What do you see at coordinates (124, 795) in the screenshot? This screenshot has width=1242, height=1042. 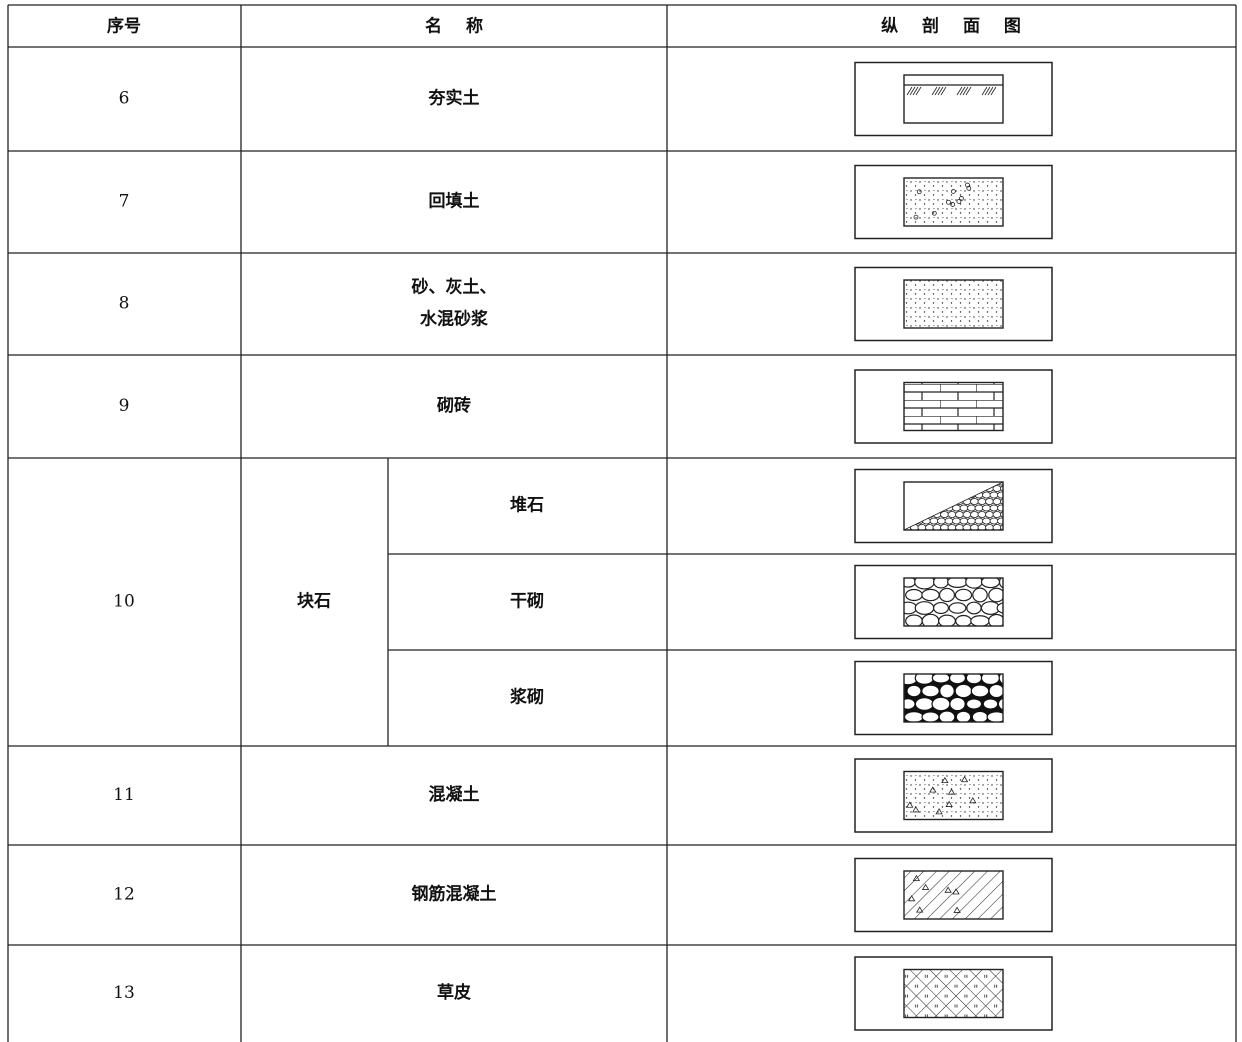 I see `row-number: 11` at bounding box center [124, 795].